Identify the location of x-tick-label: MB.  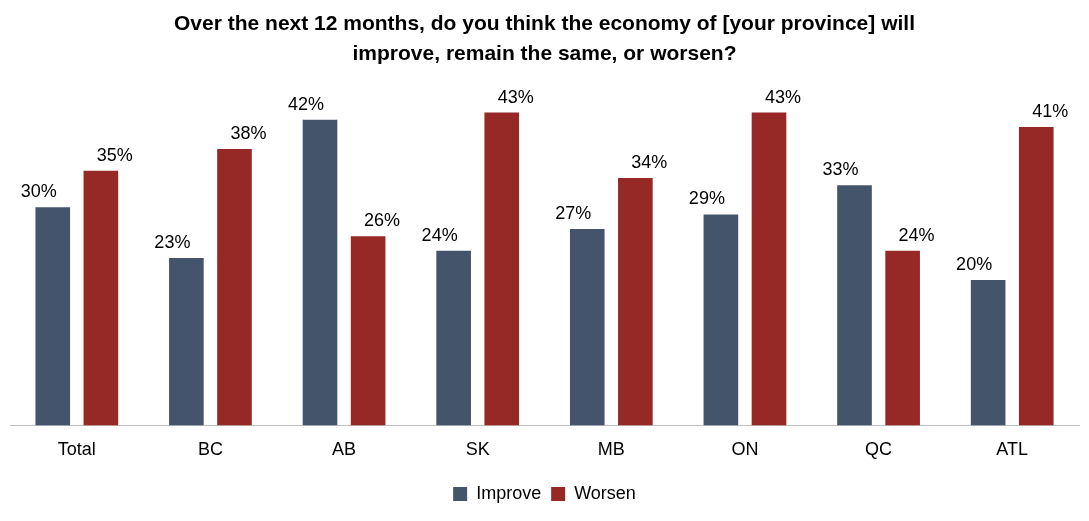
(611, 449).